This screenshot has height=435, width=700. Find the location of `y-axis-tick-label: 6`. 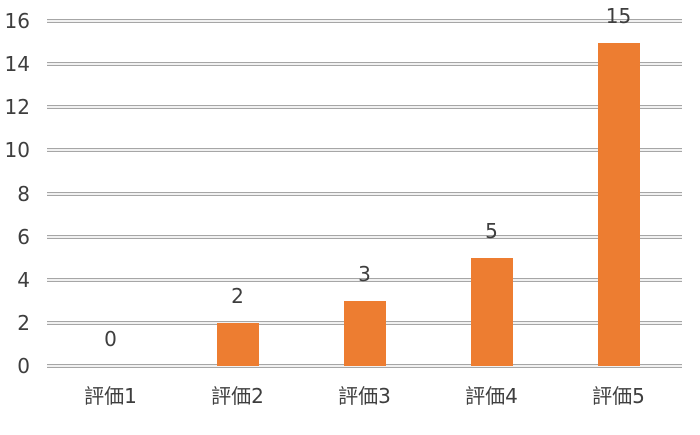

y-axis-tick-label: 6 is located at coordinates (23, 236).